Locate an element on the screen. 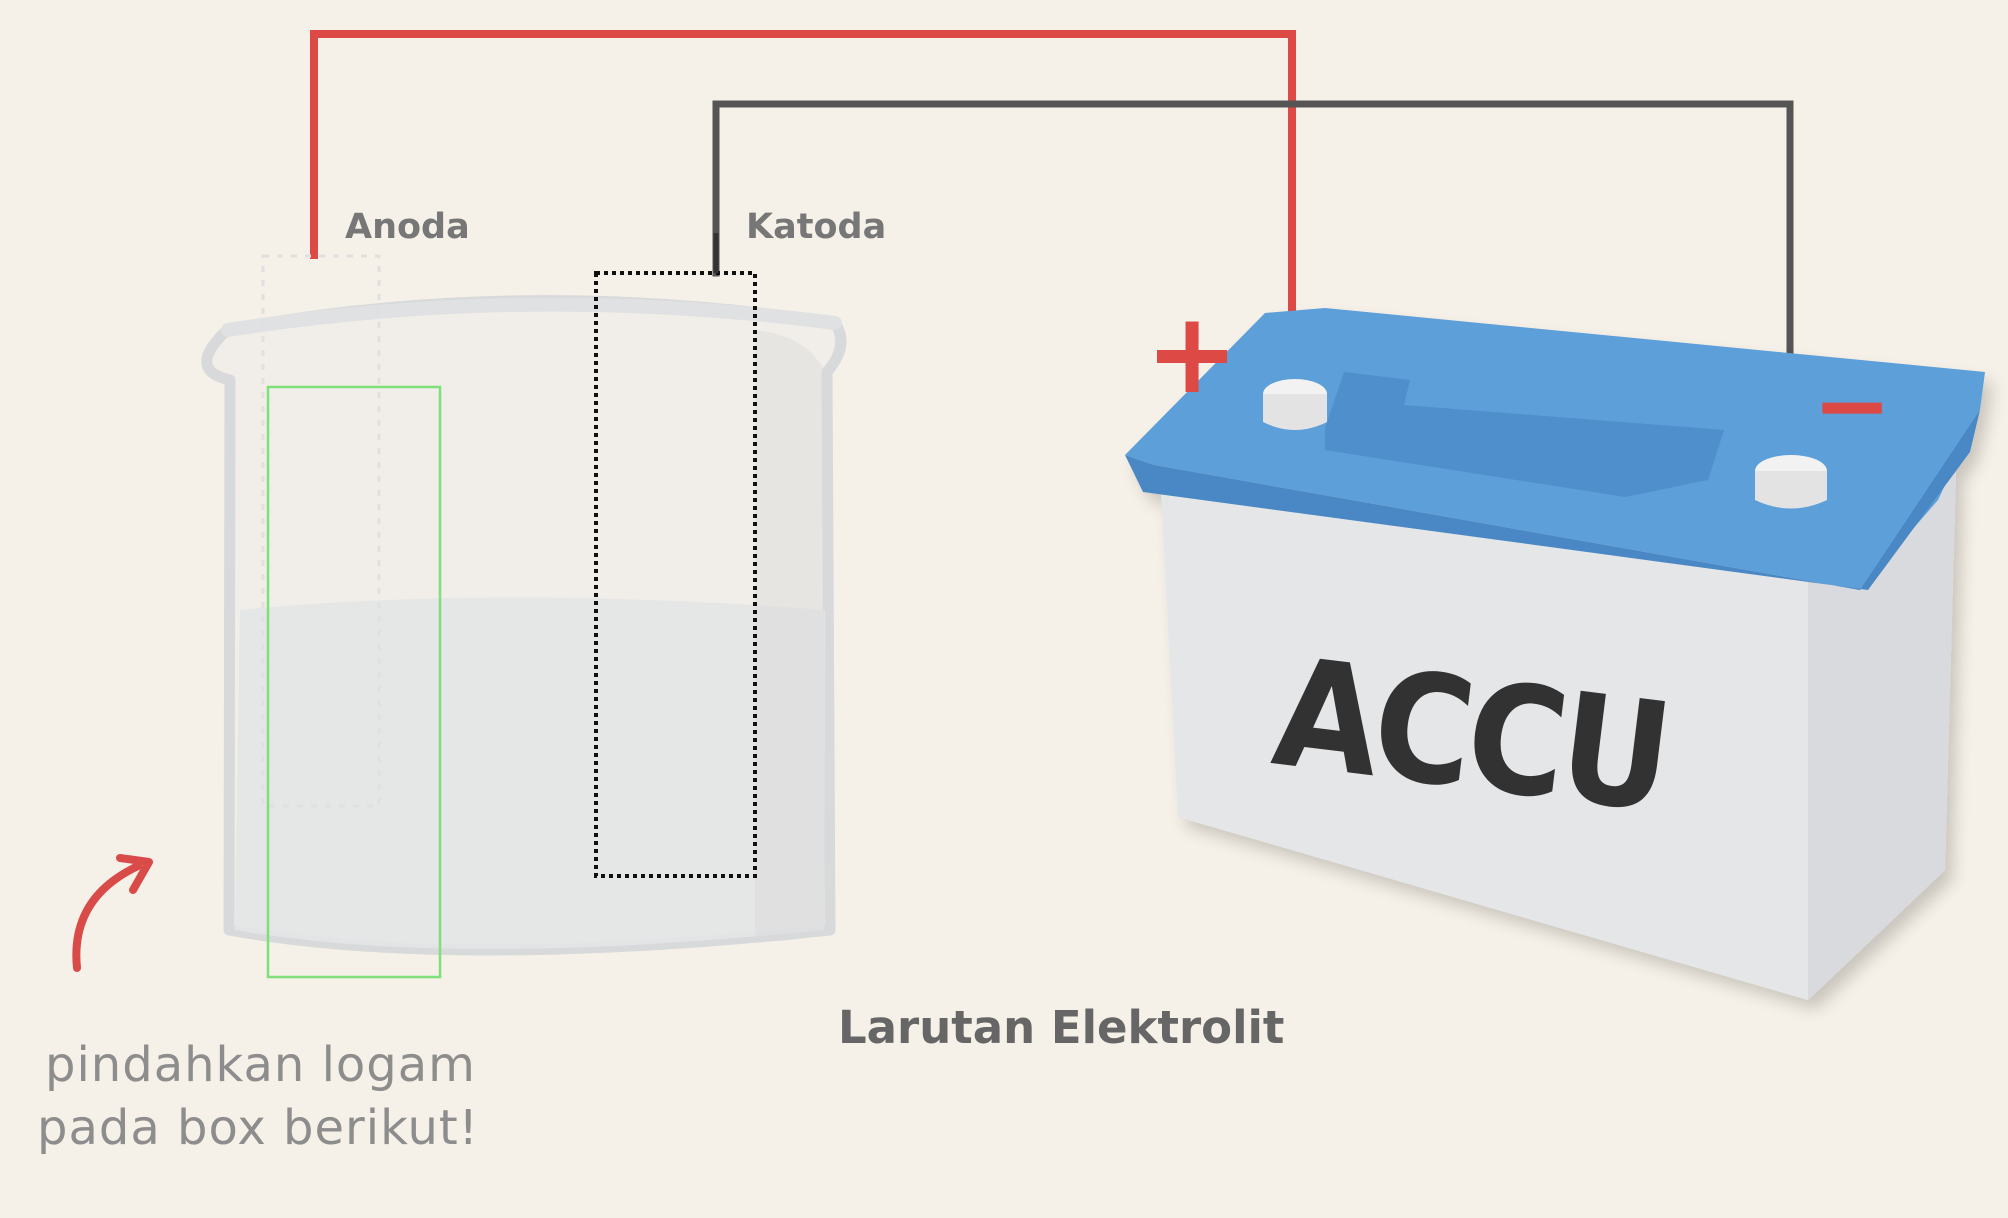  anode-ghost-outline is located at coordinates (321, 531).